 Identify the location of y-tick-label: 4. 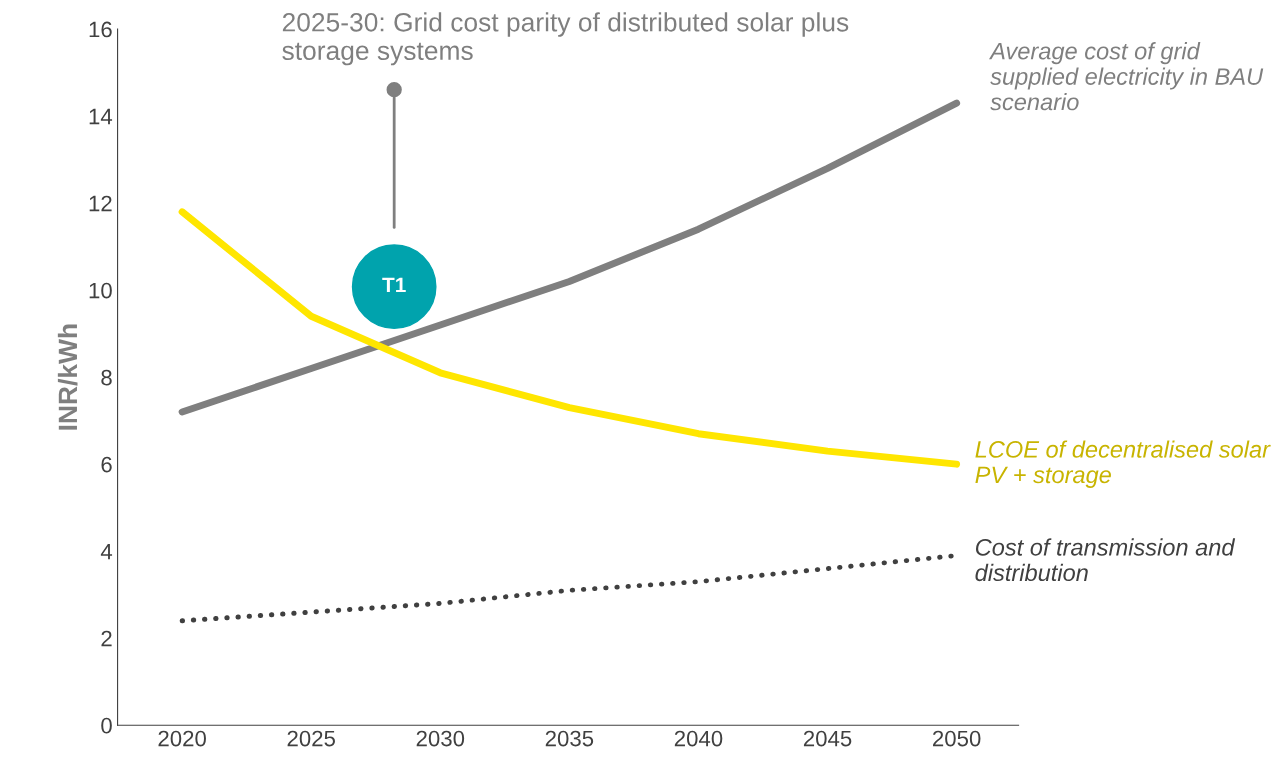
(106, 551).